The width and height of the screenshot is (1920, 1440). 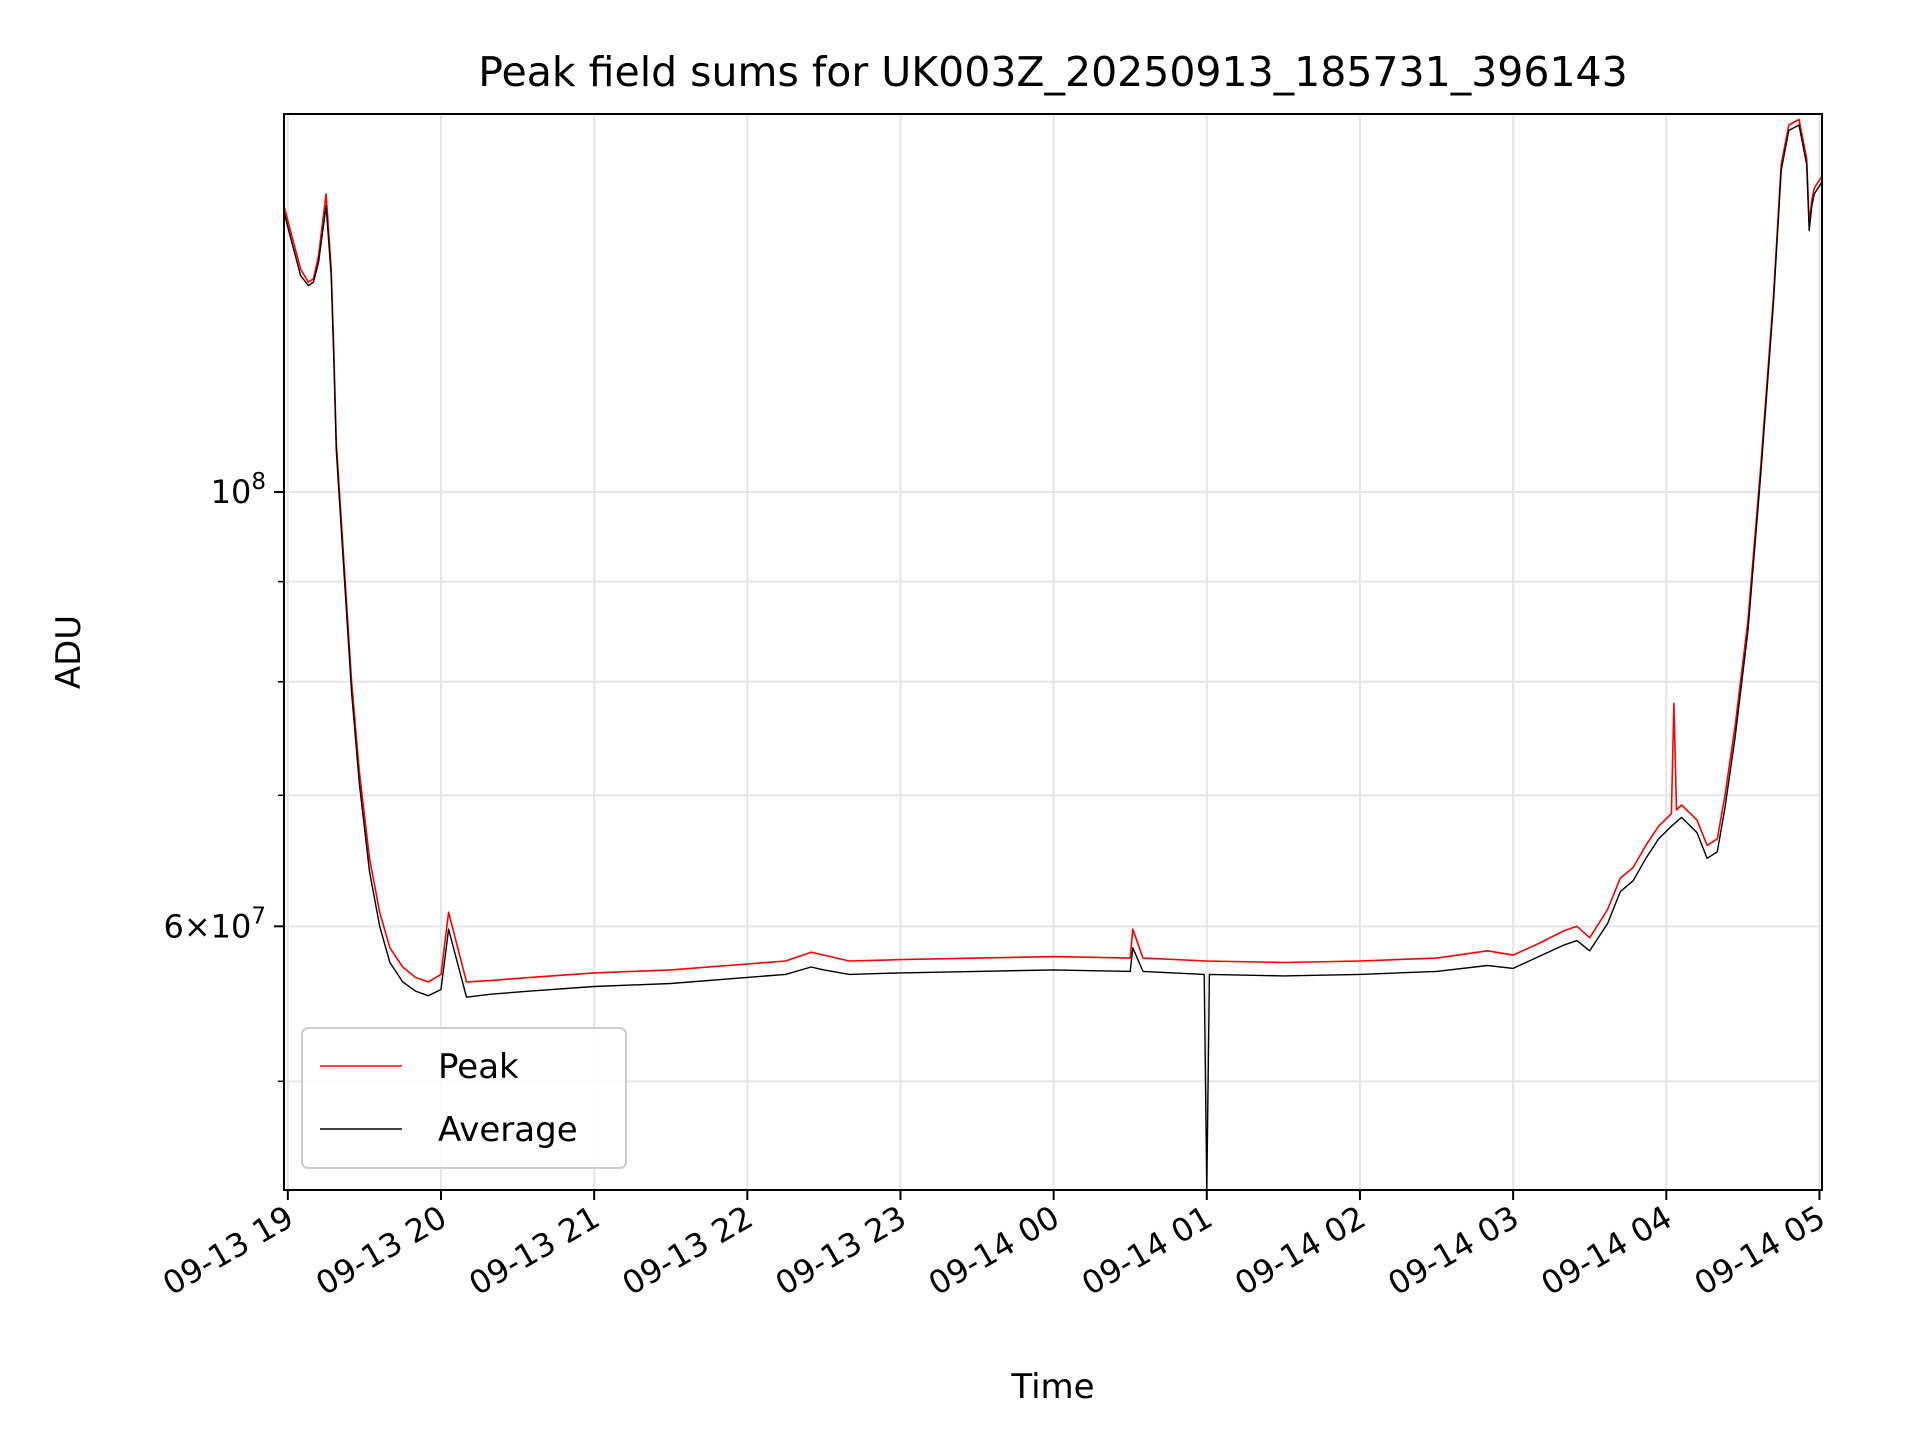 I want to click on legend: Peak Average, so click(x=464, y=1098).